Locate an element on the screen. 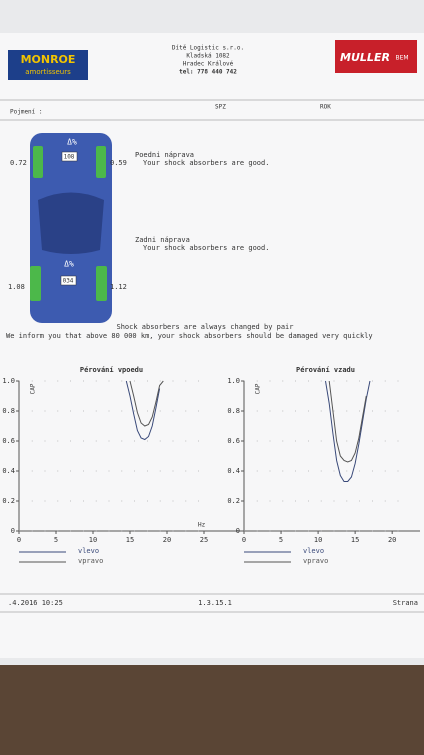 This screenshot has height=755, width=424. footer-date: .4.2016 10:25 is located at coordinates (35, 603).